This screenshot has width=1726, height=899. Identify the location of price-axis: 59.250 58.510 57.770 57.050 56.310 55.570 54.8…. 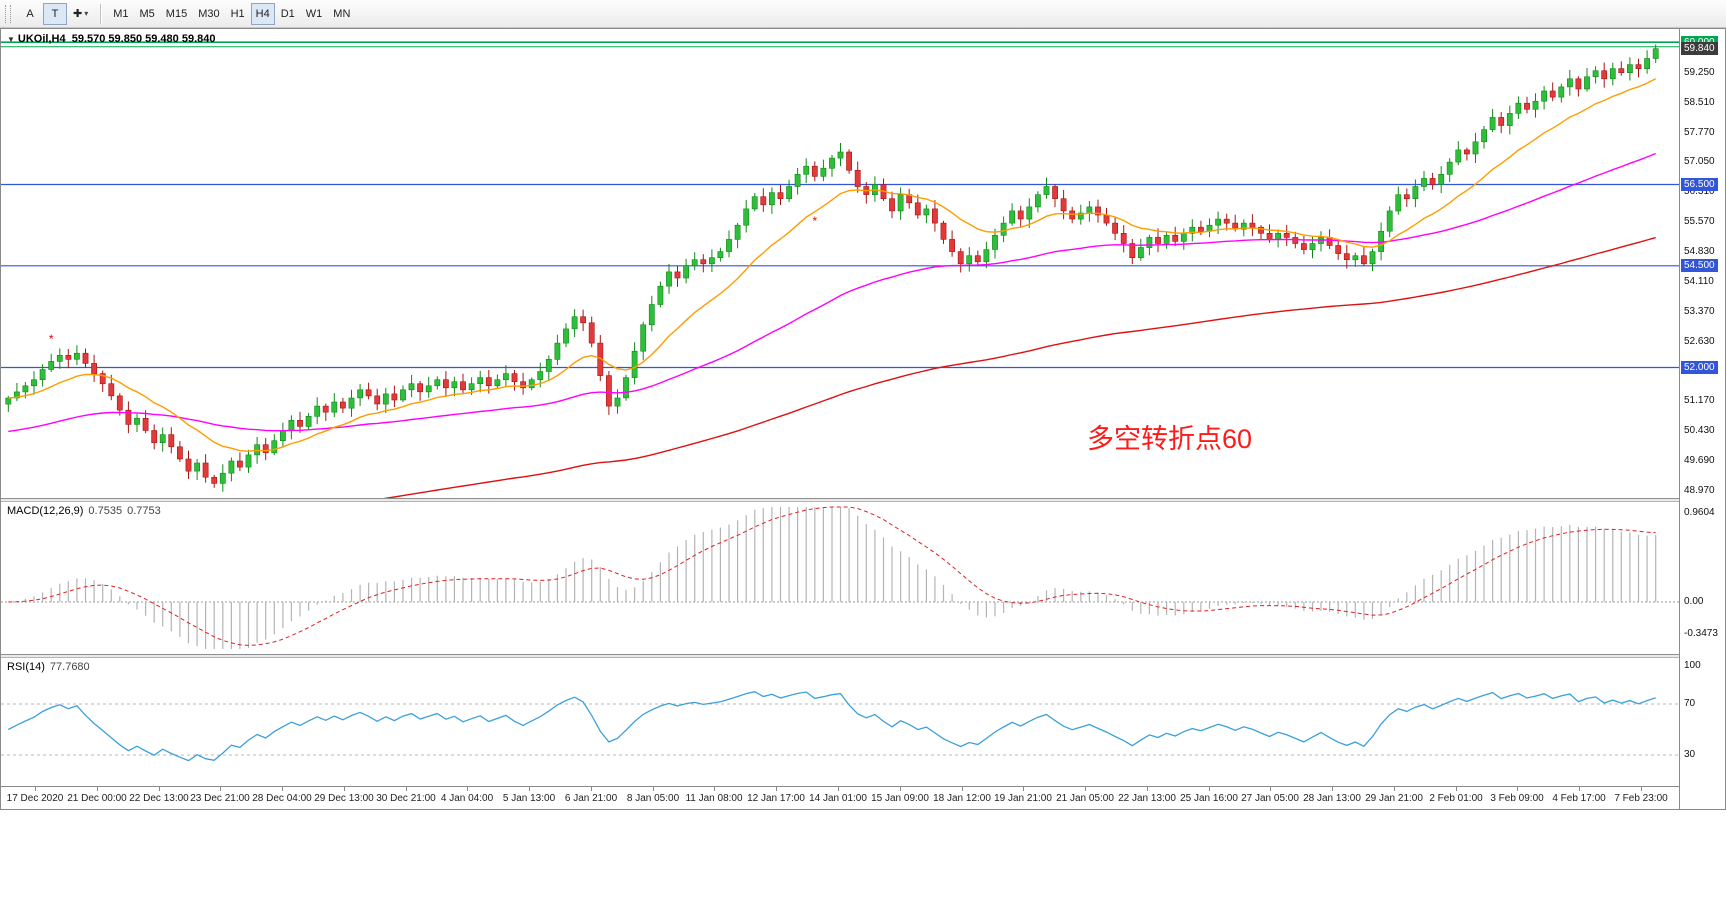
(1702, 419).